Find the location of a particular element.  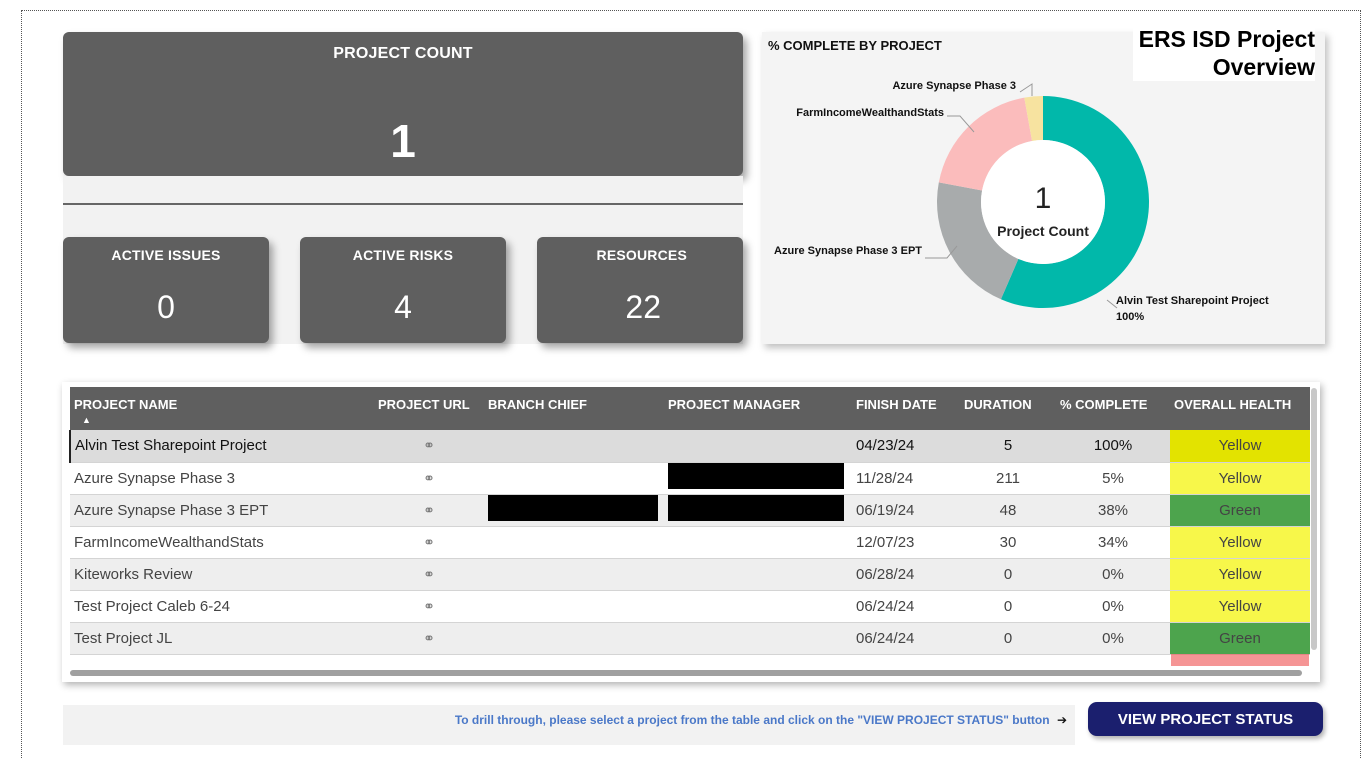

col-branch-chief: BRANCH CHIEF is located at coordinates (574, 408).